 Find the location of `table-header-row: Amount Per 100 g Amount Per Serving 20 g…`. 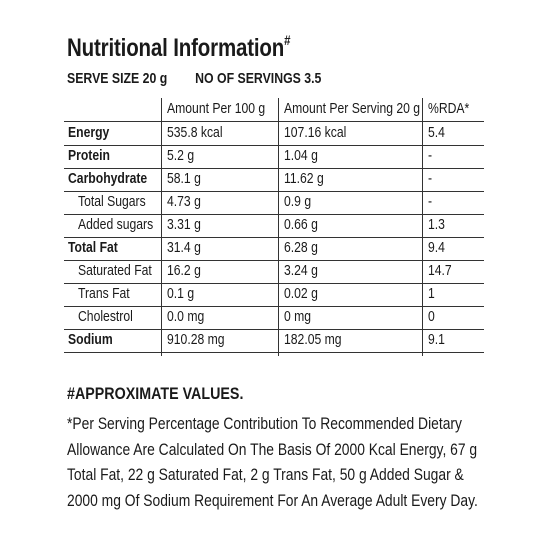

table-header-row: Amount Per 100 g Amount Per Serving 20 g… is located at coordinates (274, 110).